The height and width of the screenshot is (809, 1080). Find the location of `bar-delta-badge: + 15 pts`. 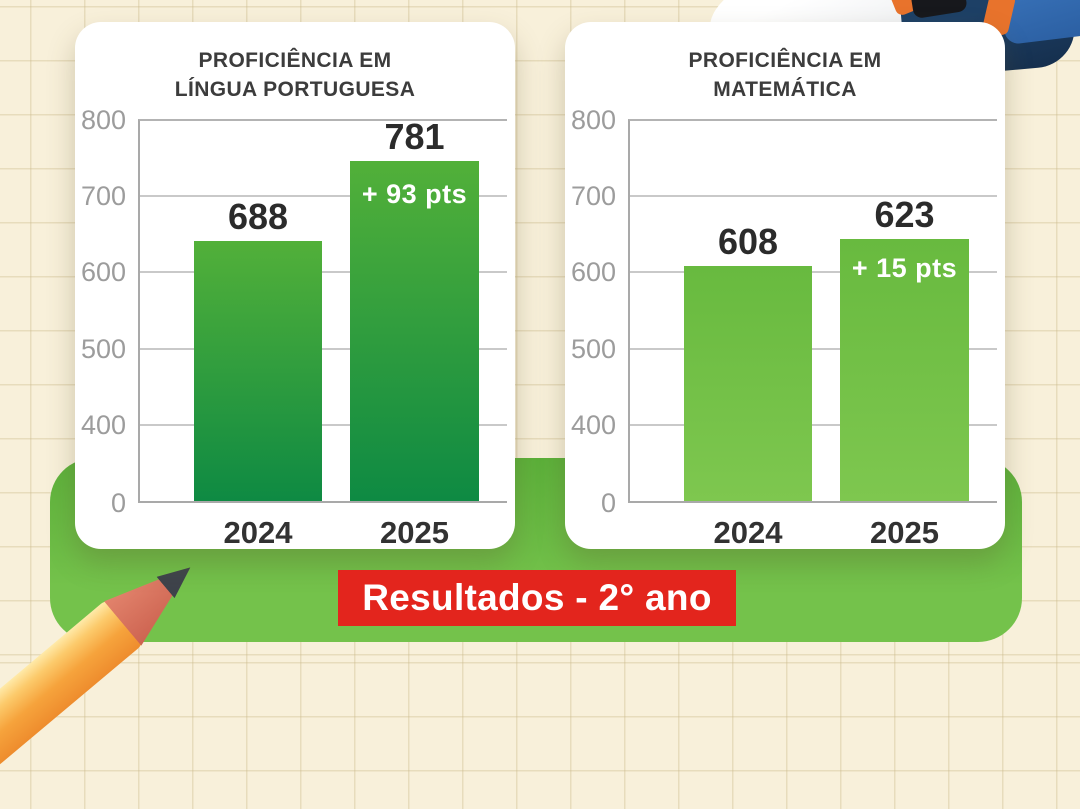

bar-delta-badge: + 15 pts is located at coordinates (904, 268).